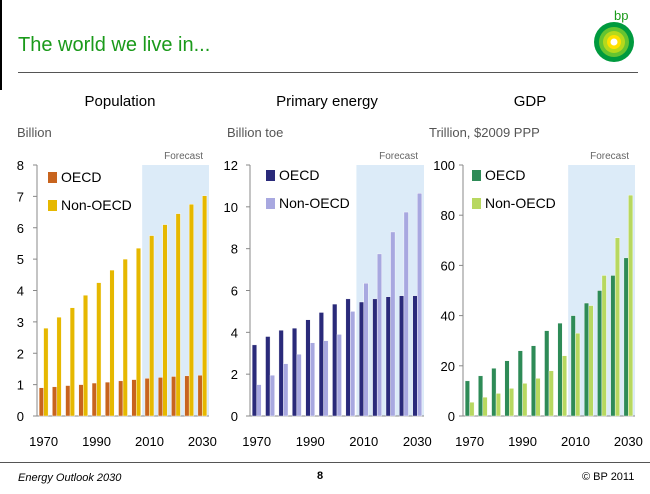 The height and width of the screenshot is (494, 650). What do you see at coordinates (621, 15) in the screenshot?
I see `bp-logo-text: bp` at bounding box center [621, 15].